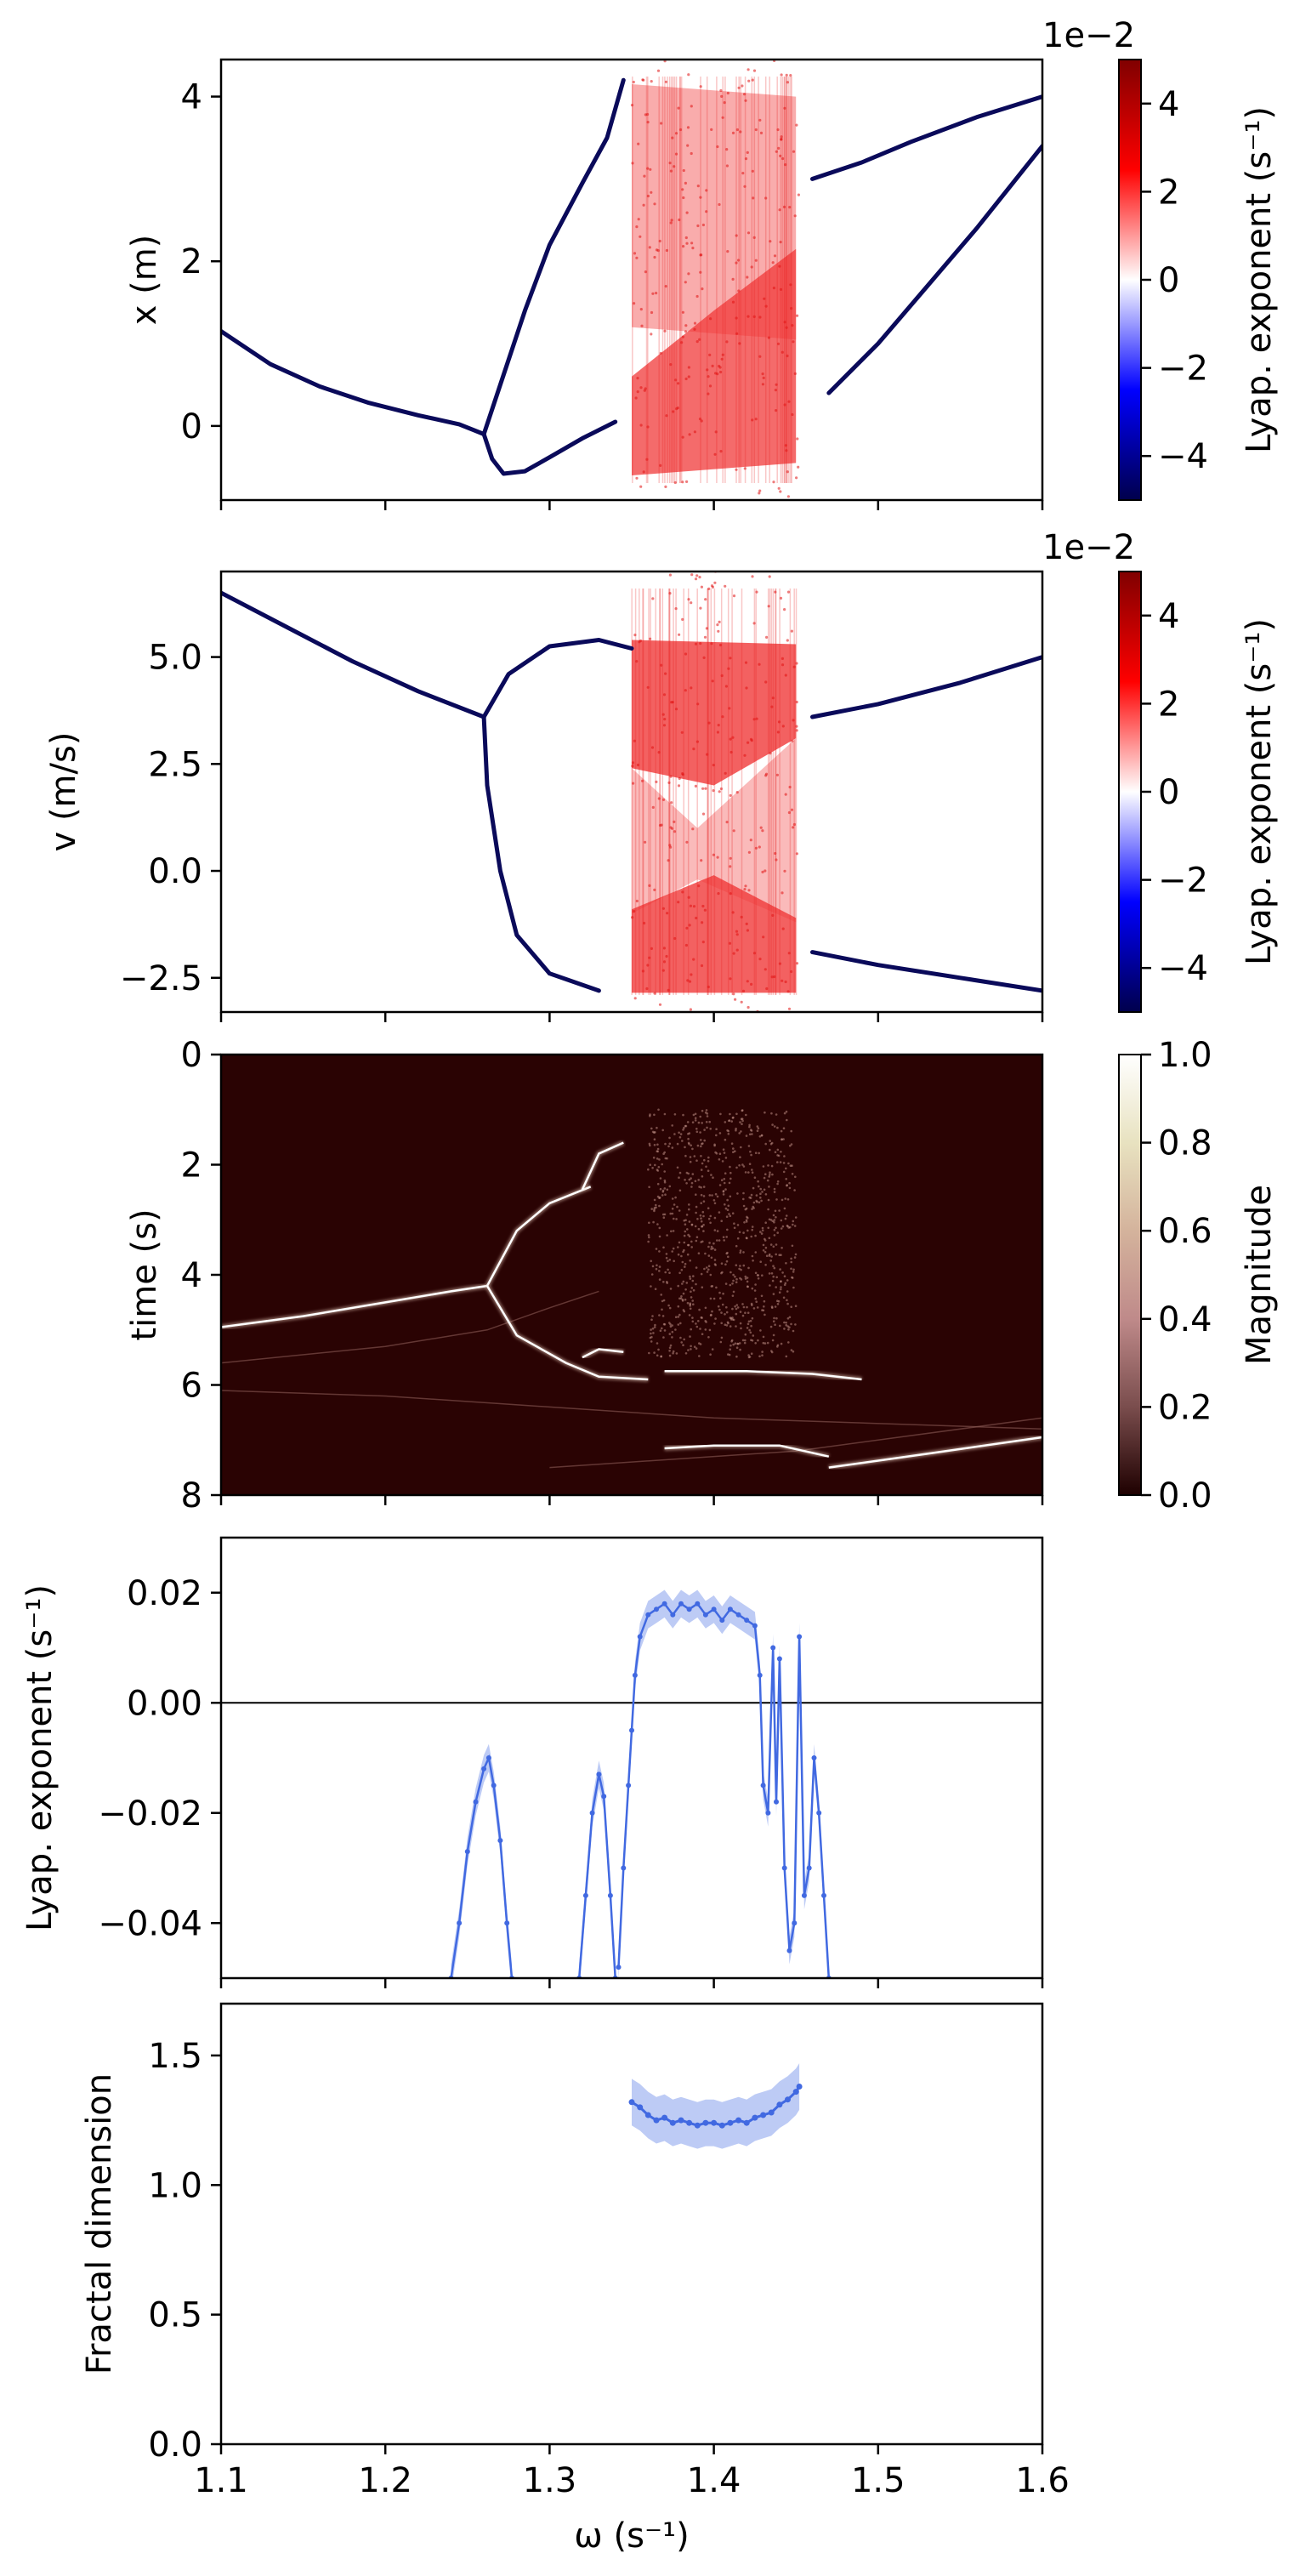 This screenshot has height=2576, width=1300. What do you see at coordinates (631, 1983) in the screenshot?
I see `x-ticks-lyap` at bounding box center [631, 1983].